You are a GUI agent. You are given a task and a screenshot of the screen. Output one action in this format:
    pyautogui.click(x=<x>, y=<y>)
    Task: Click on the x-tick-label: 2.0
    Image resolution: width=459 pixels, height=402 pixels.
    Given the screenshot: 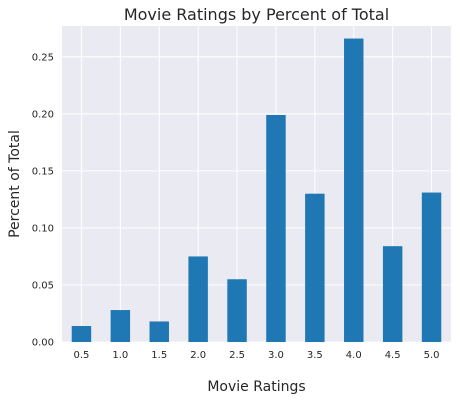 What is the action you would take?
    pyautogui.click(x=198, y=355)
    